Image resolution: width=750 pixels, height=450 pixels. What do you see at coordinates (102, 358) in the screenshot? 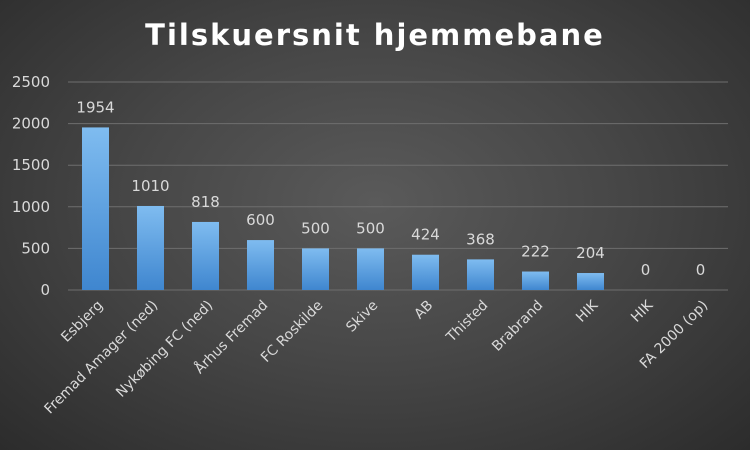
I see `x-tick-label: Fremad Amager (ned)` at bounding box center [102, 358].